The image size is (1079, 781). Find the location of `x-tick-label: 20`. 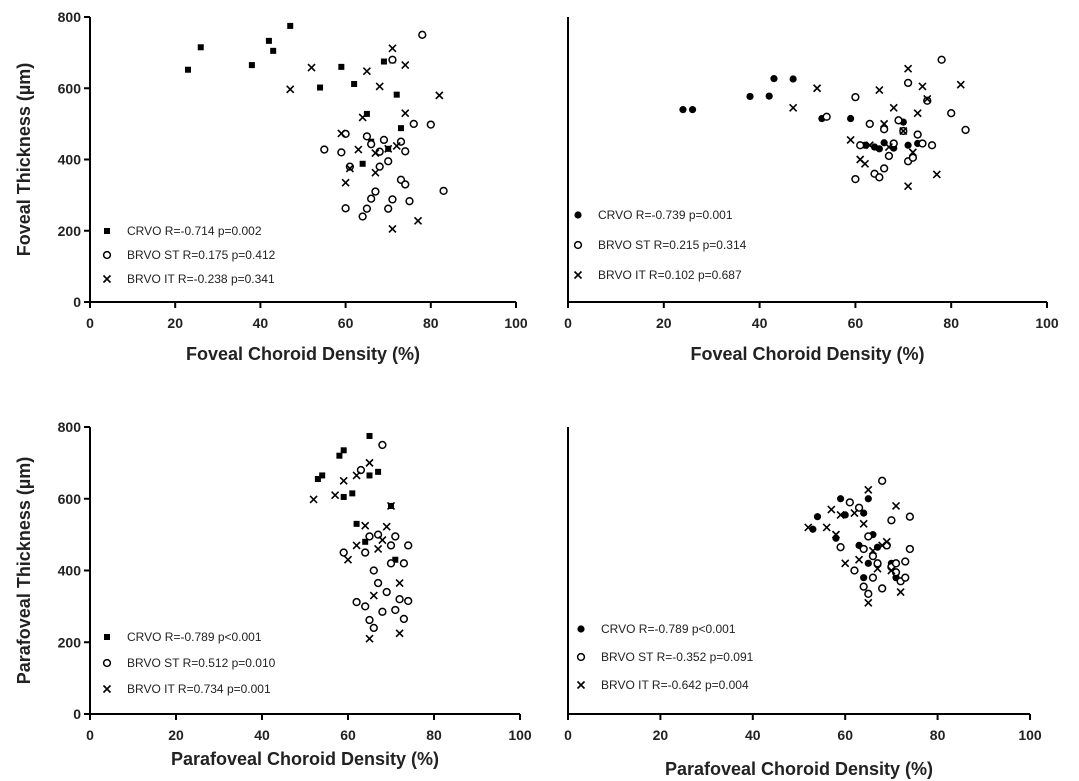

x-tick-label: 20 is located at coordinates (664, 323).